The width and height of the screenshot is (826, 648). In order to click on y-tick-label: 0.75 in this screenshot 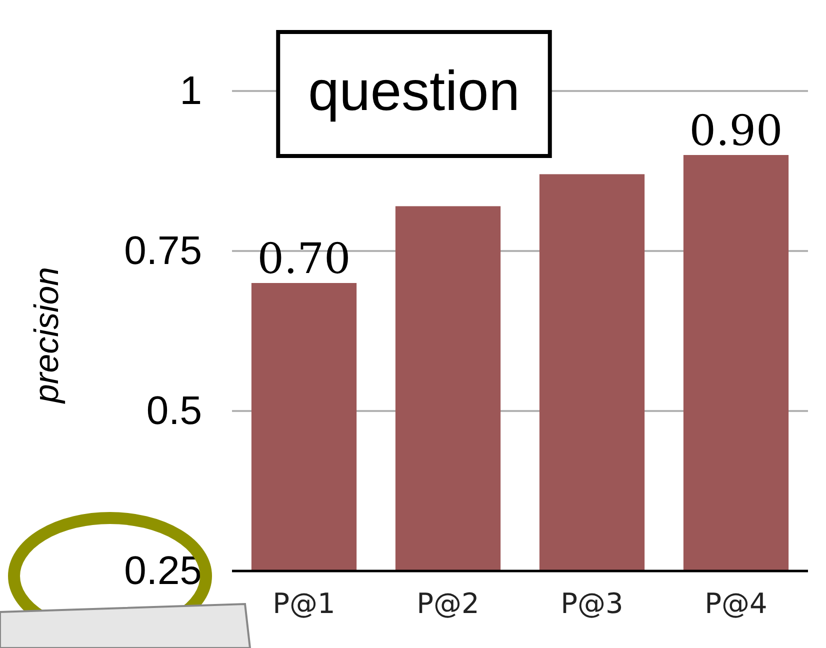, I will do `click(163, 250)`.